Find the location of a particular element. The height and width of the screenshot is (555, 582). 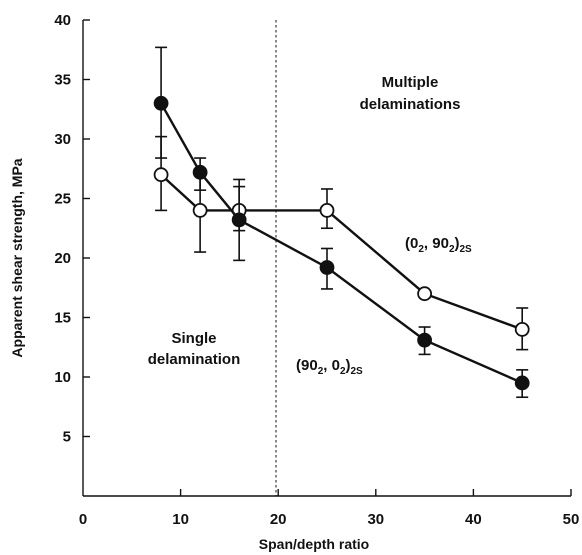

y-axis-title: Apparent shear strength, MPa is located at coordinates (17, 257).